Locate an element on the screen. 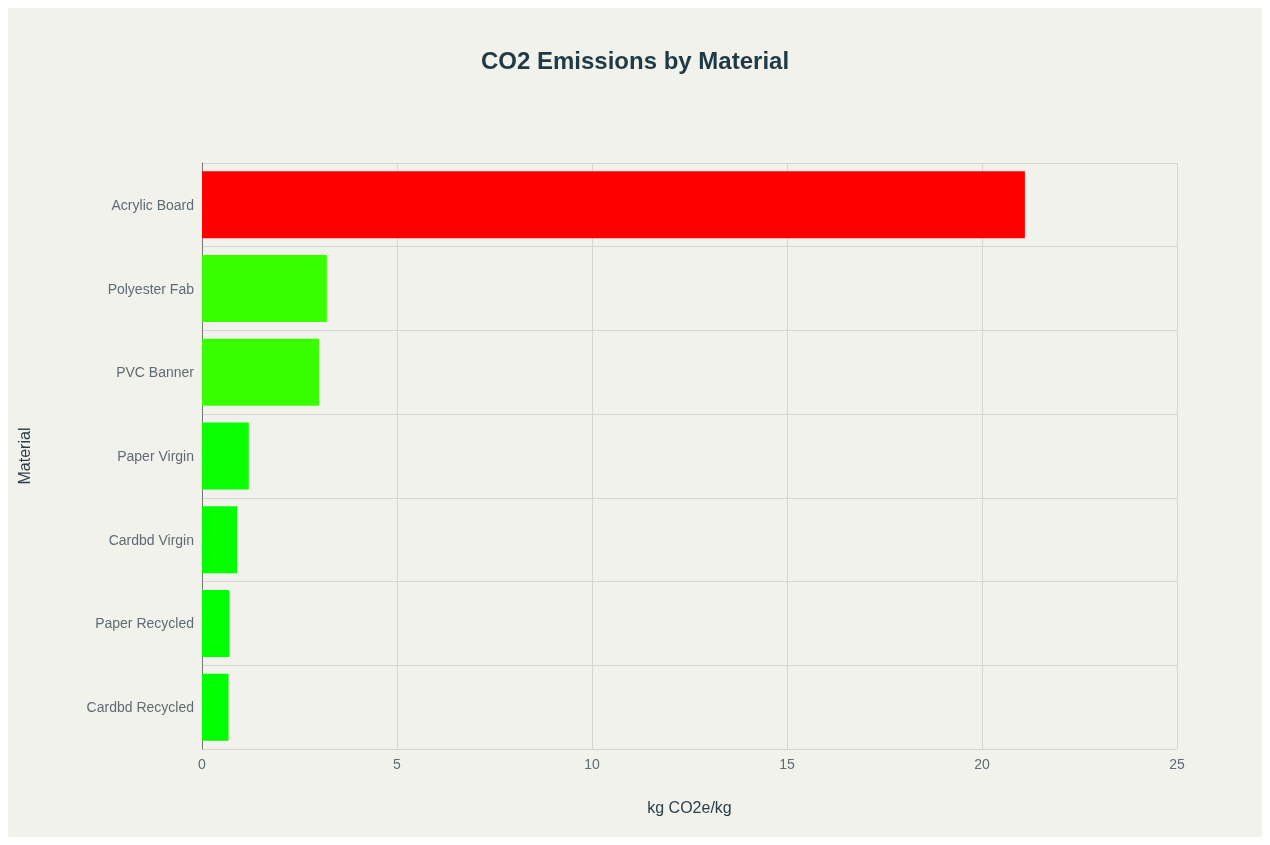 This screenshot has width=1270, height=845. x-tick-label: 20 is located at coordinates (982, 764).